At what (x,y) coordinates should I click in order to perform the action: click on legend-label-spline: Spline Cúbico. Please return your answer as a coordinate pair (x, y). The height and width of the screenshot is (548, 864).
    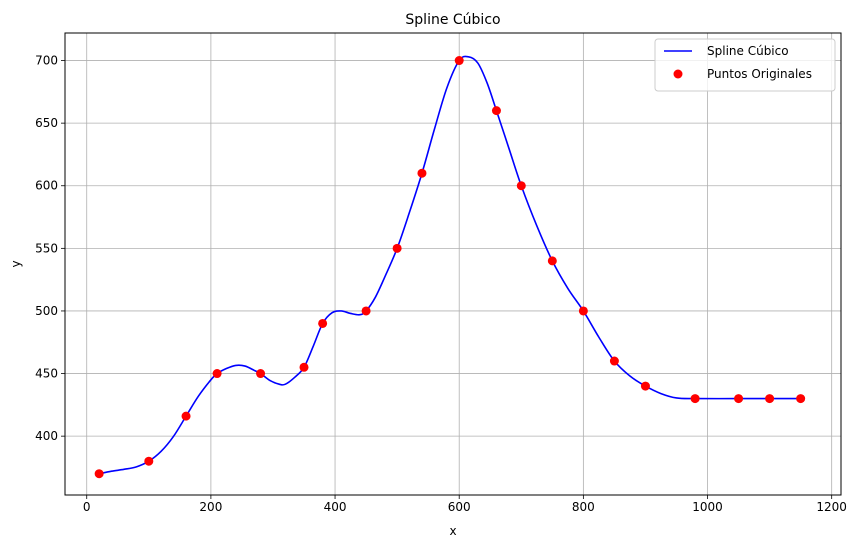
    Looking at the image, I should click on (748, 51).